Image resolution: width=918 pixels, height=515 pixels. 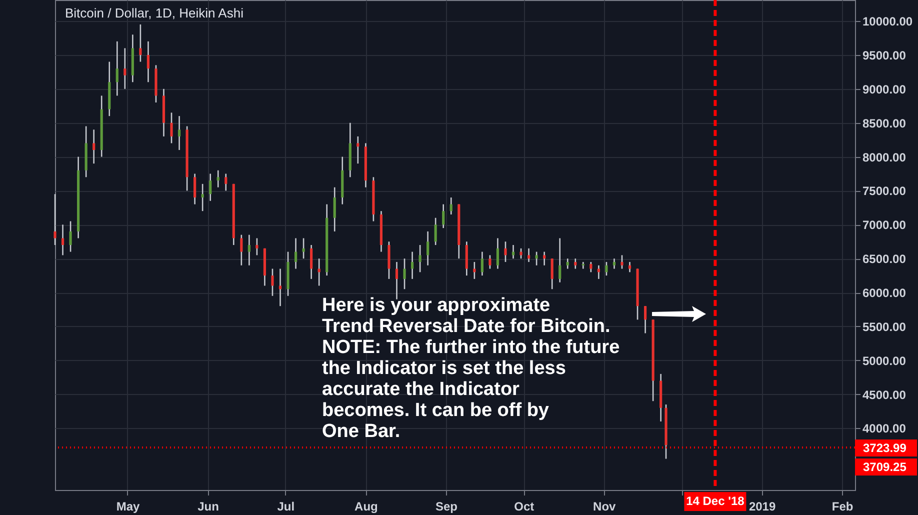 I want to click on x-tick-label: Oct, so click(x=524, y=507).